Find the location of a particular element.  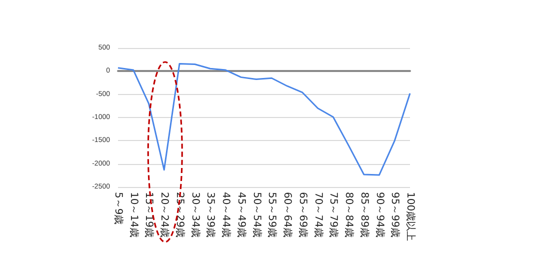

x-tick-label: 85～89歳 is located at coordinates (364, 215).